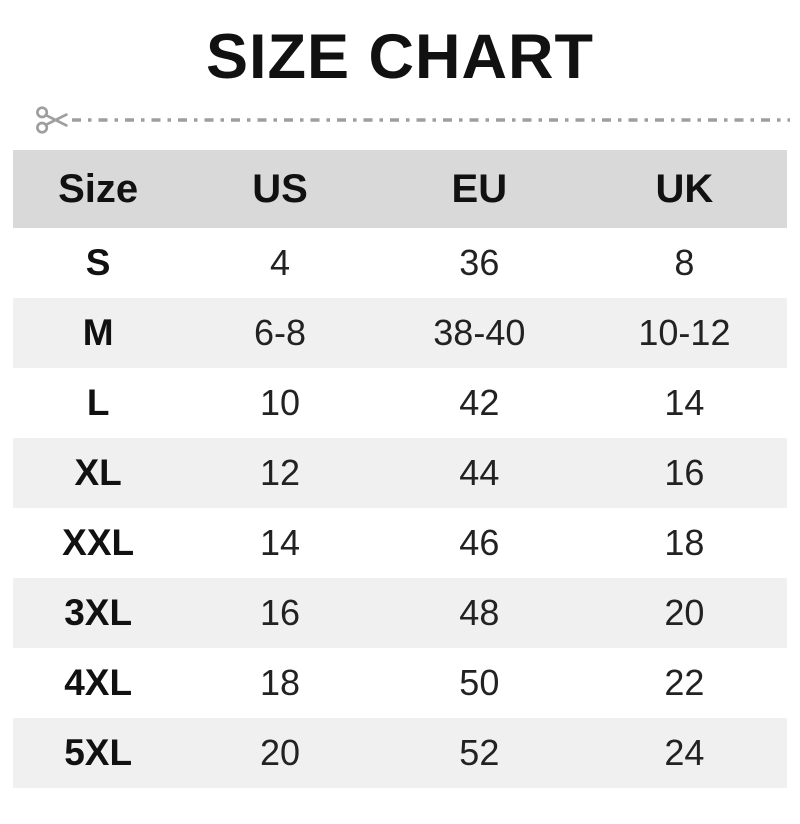 Image resolution: width=800 pixels, height=824 pixels. What do you see at coordinates (684, 472) in the screenshot?
I see `uk-cell: 16` at bounding box center [684, 472].